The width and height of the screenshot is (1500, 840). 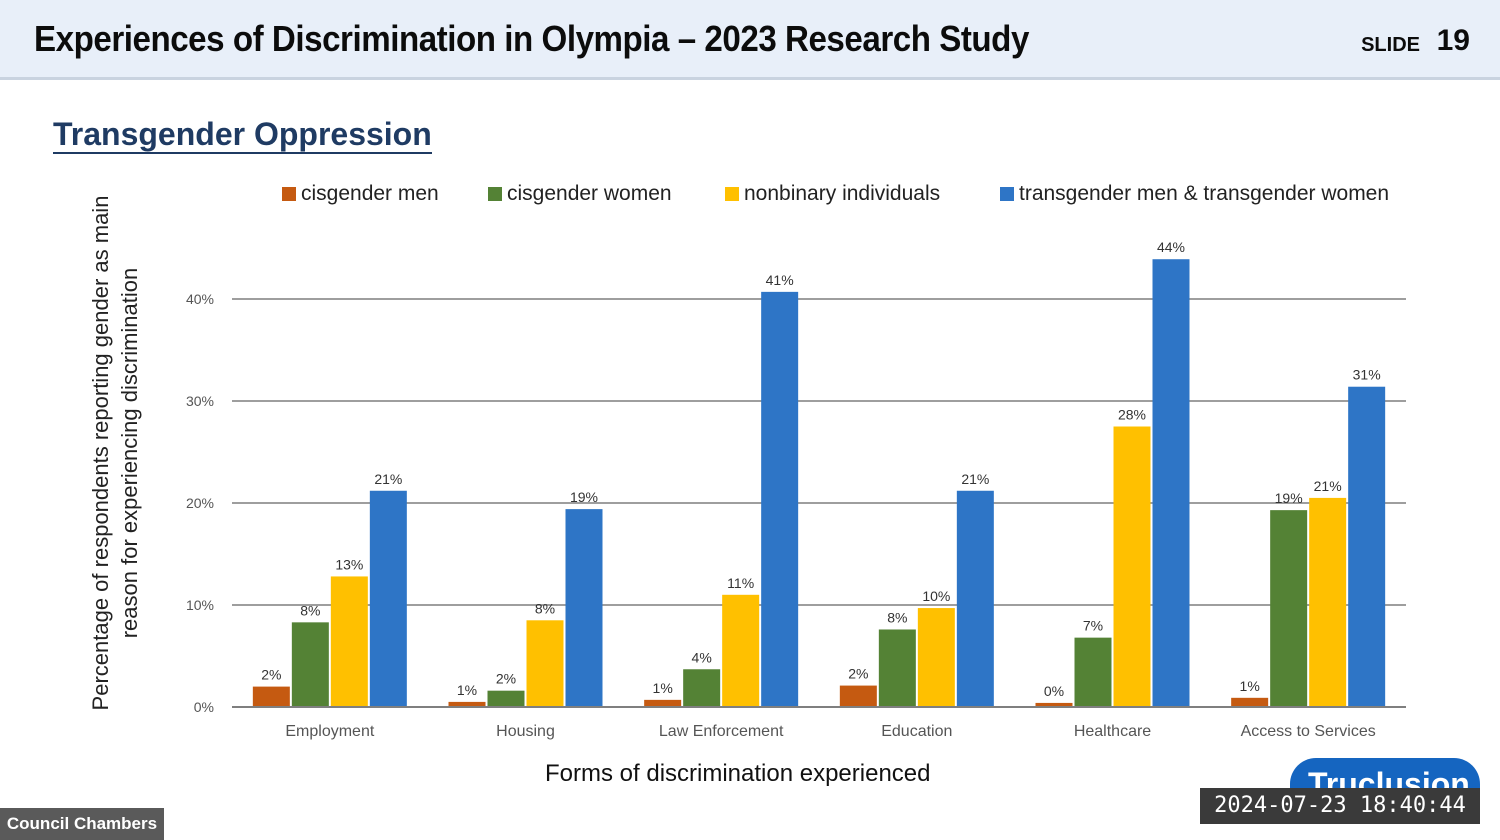 I want to click on data-label: 7%, so click(x=1093, y=626).